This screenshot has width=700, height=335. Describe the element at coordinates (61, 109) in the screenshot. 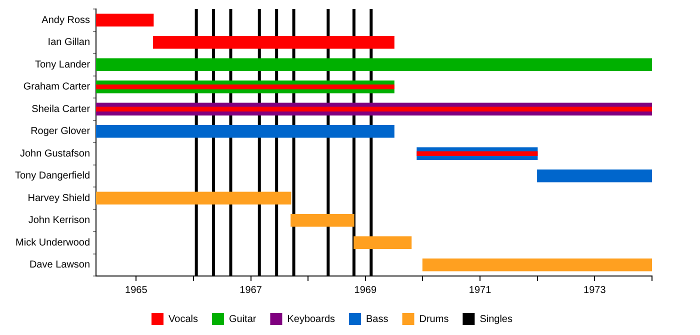

I see `y-tick-label: Sheila Carter` at that location.